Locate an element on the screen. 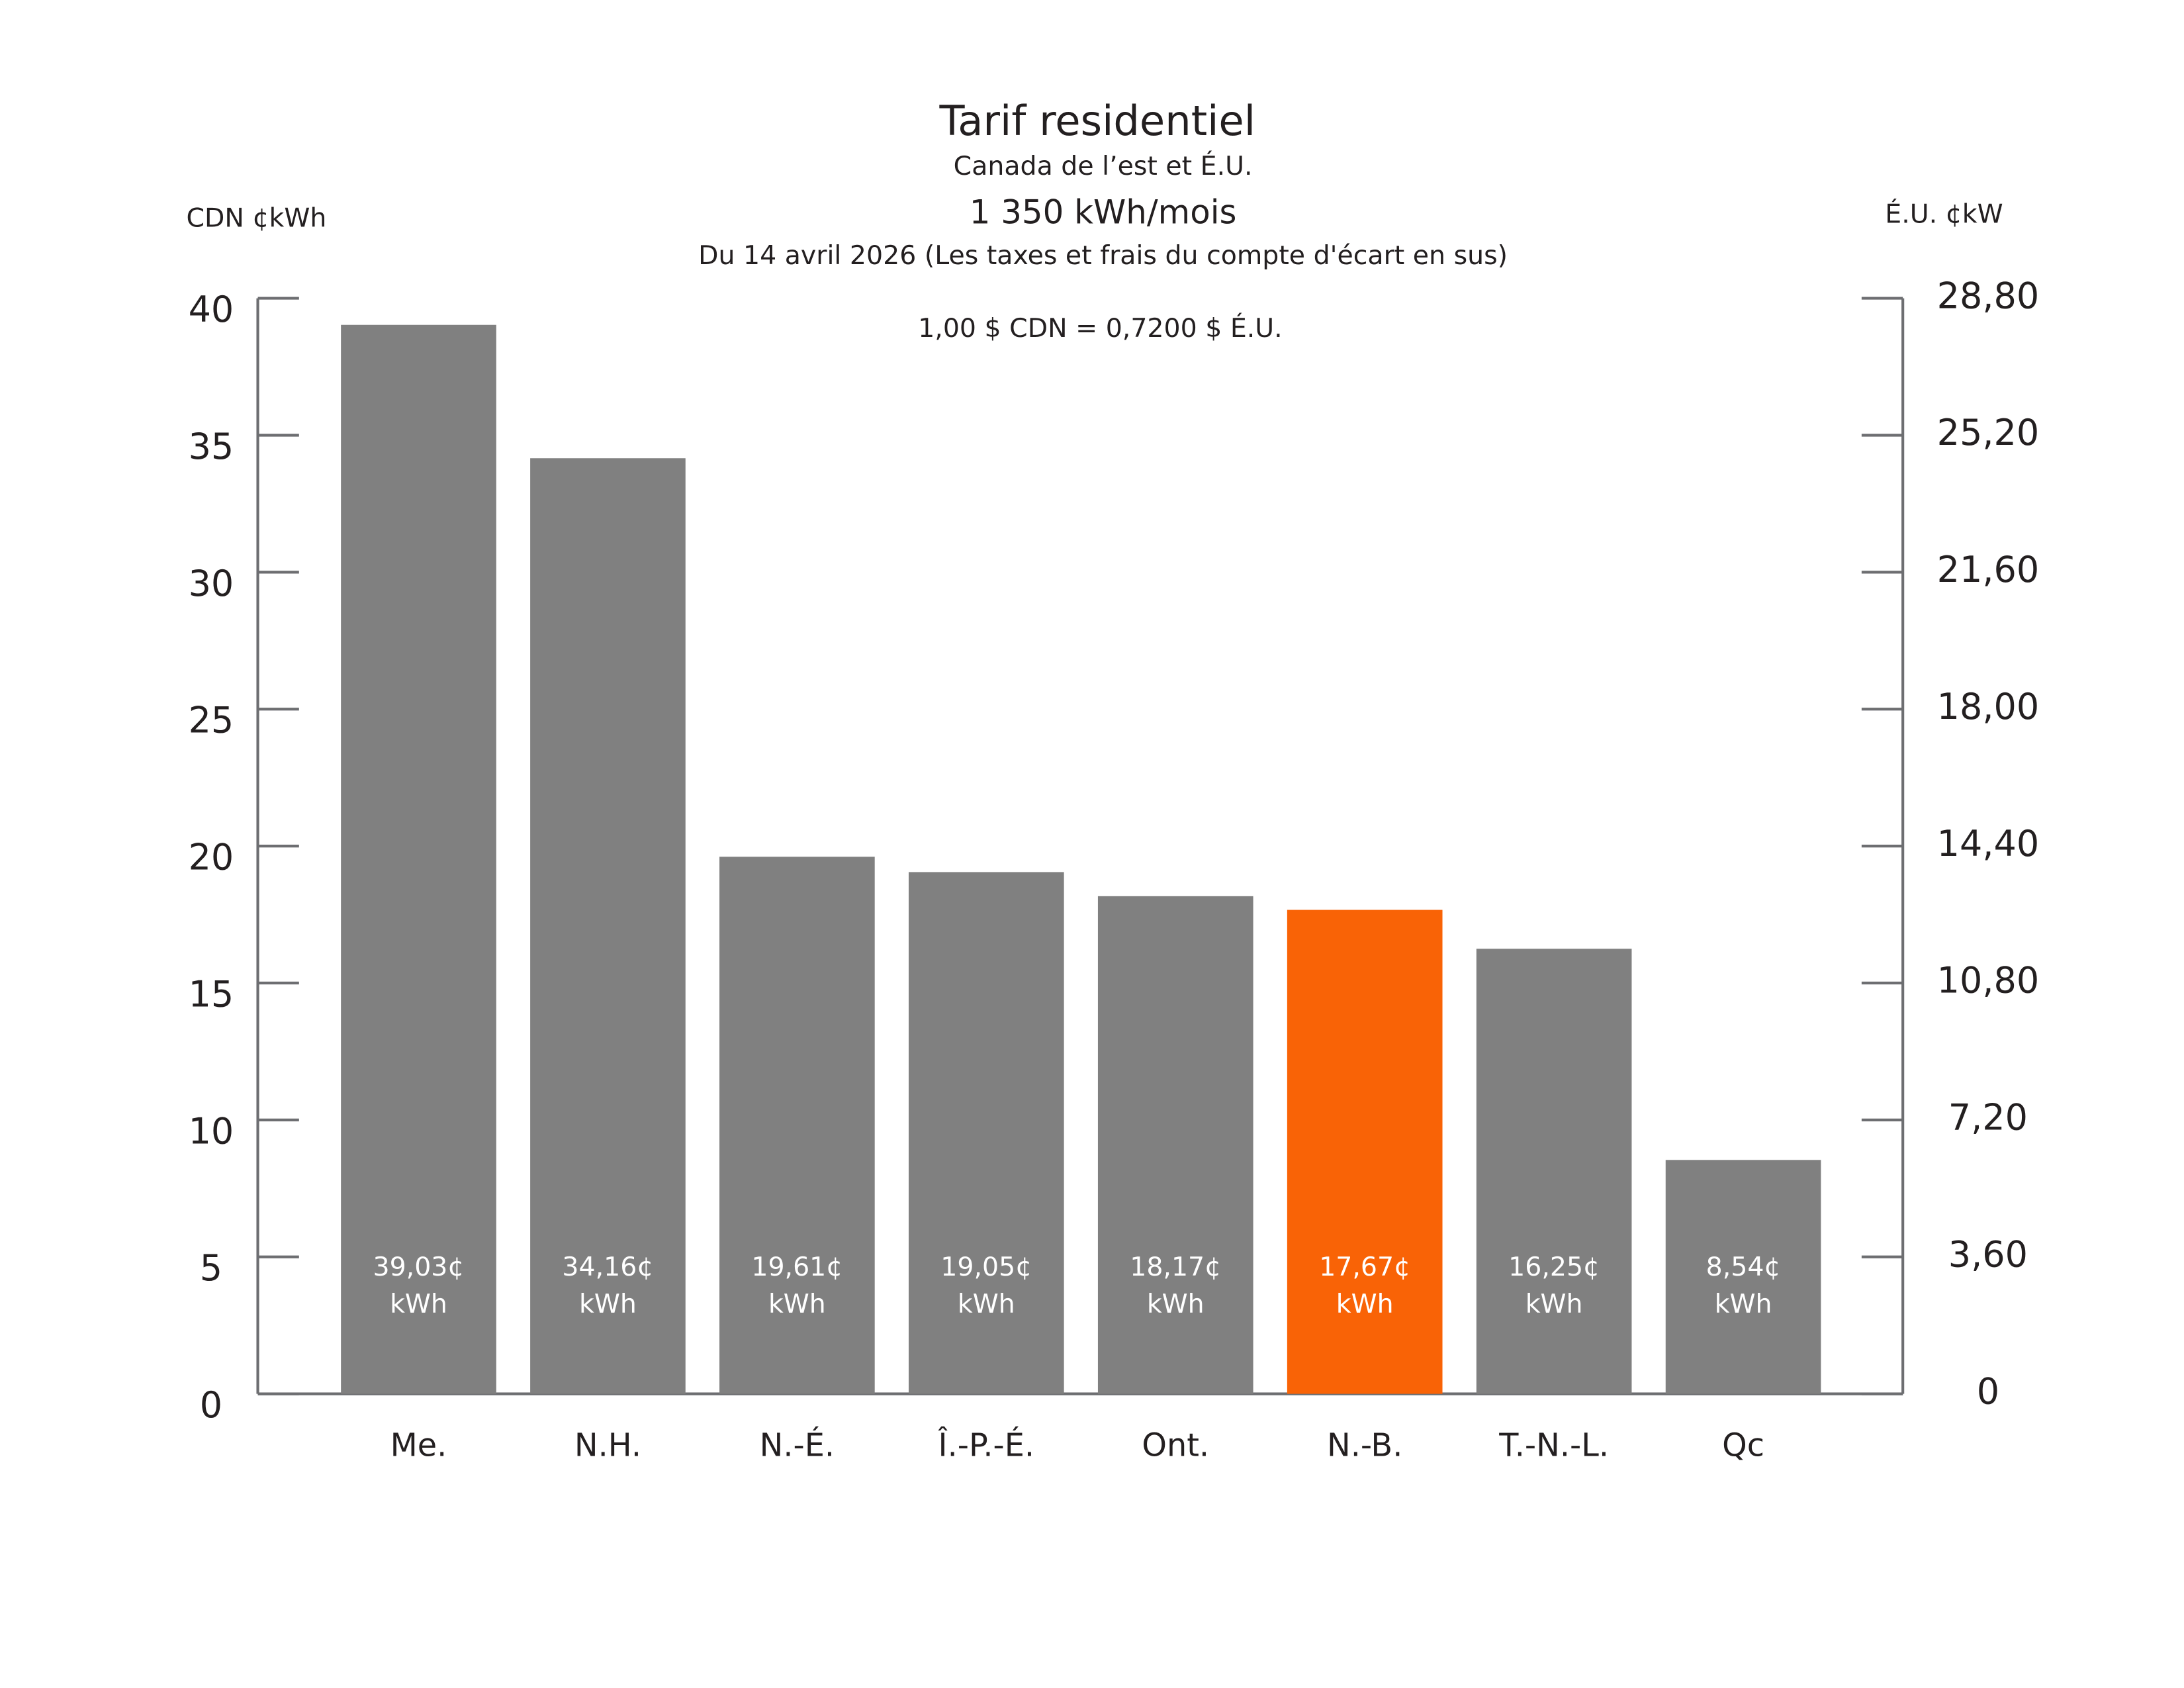 Image resolution: width=2184 pixels, height=1688 pixels. y-tick-label: 10 is located at coordinates (211, 1131).